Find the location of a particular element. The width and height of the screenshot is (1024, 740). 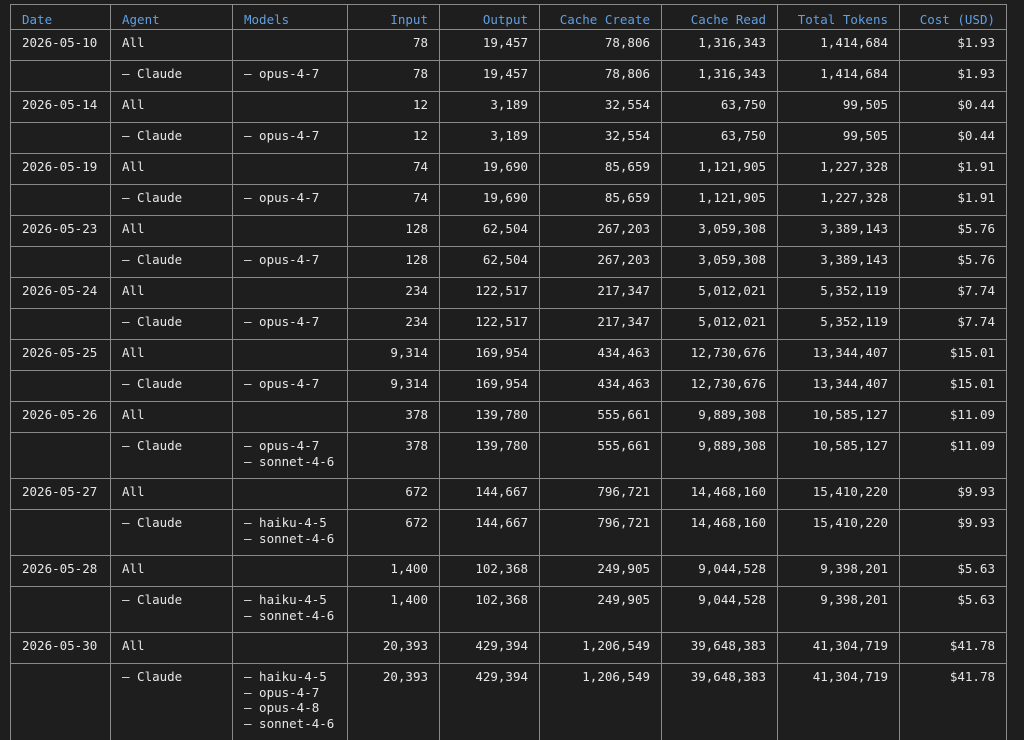

cell-date: 2026-05-28 is located at coordinates (60, 571).